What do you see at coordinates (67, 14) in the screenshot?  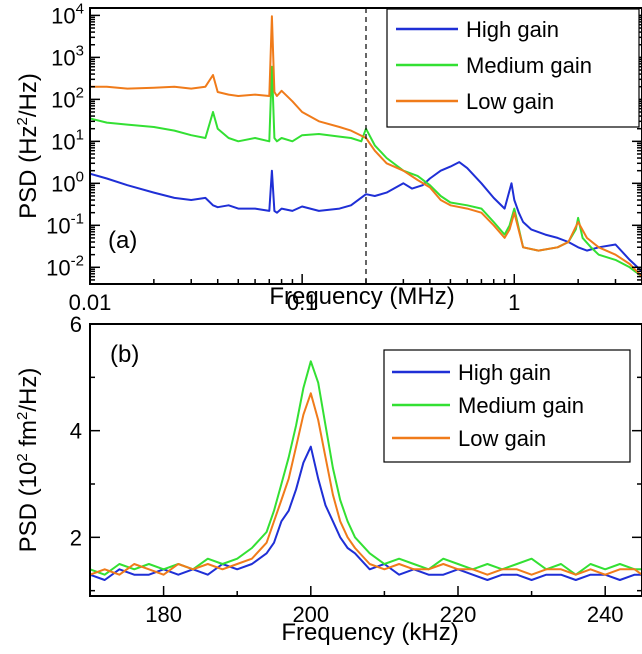 I see `panel-a-ytick-label: 10⁴` at bounding box center [67, 14].